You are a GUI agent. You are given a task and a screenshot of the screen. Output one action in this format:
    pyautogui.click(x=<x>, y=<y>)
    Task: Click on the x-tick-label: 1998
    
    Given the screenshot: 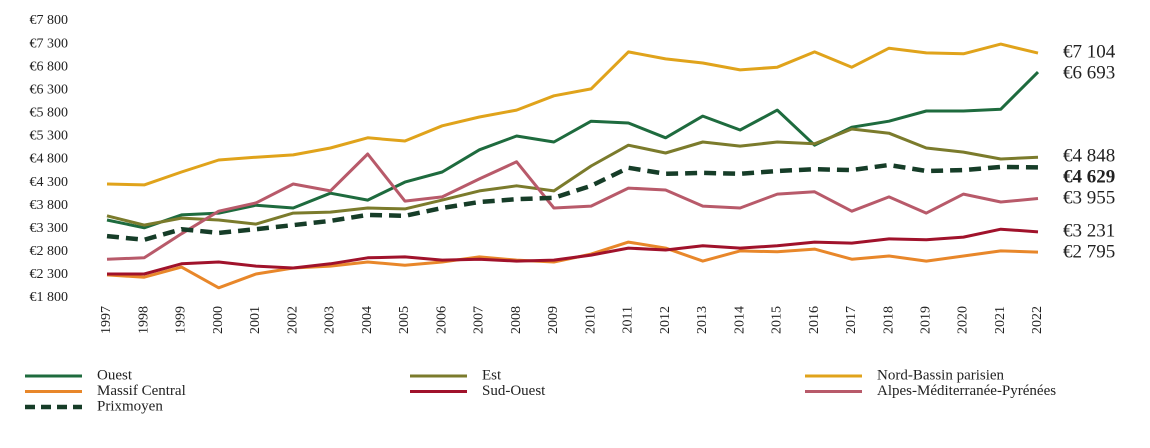 What is the action you would take?
    pyautogui.click(x=143, y=320)
    